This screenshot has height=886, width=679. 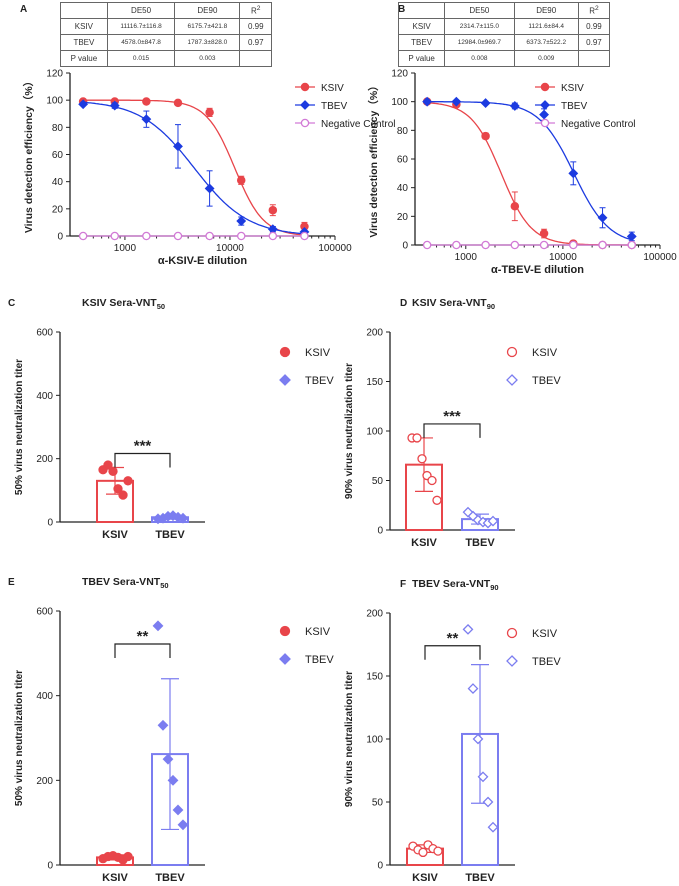 I want to click on table-row: KSIV 2314.7±115.0 1121.6±84.4 0.99, so click(x=504, y=26).